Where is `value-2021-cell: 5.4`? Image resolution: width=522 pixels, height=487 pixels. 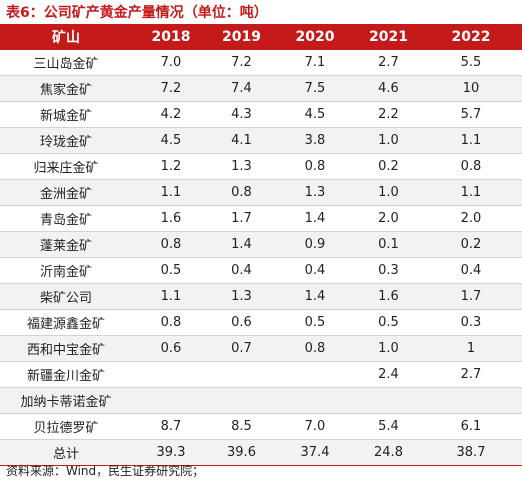
value-2021-cell: 5.4 is located at coordinates (388, 426).